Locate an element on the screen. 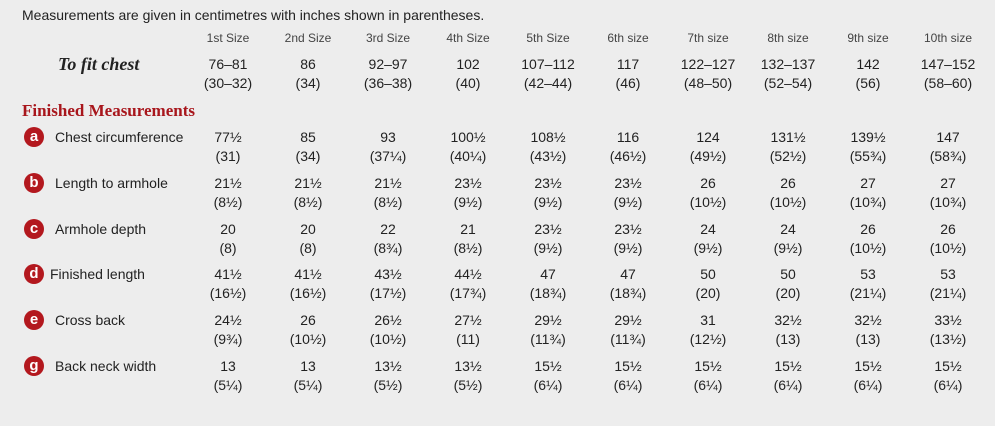 The image size is (995, 426). cell-in: (16½) is located at coordinates (228, 293).